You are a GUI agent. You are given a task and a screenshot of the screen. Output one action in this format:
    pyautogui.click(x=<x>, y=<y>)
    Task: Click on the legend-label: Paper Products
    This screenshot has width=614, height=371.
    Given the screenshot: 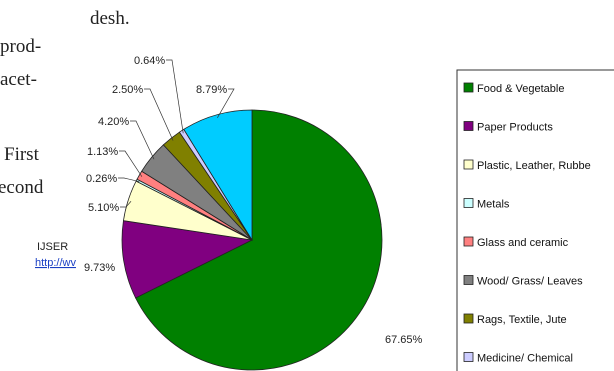 What is the action you would take?
    pyautogui.click(x=515, y=128)
    